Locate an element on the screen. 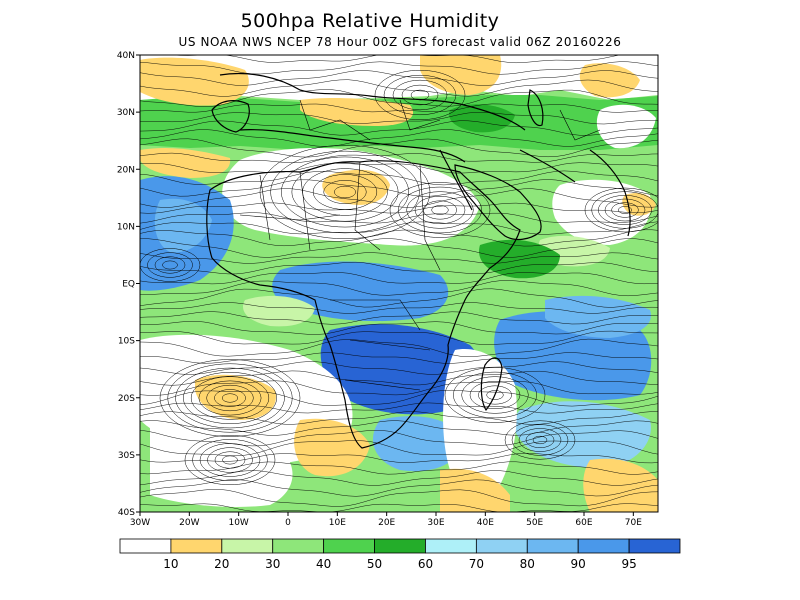 The height and width of the screenshot is (600, 800). latitude-label: 10S is located at coordinates (126, 342).